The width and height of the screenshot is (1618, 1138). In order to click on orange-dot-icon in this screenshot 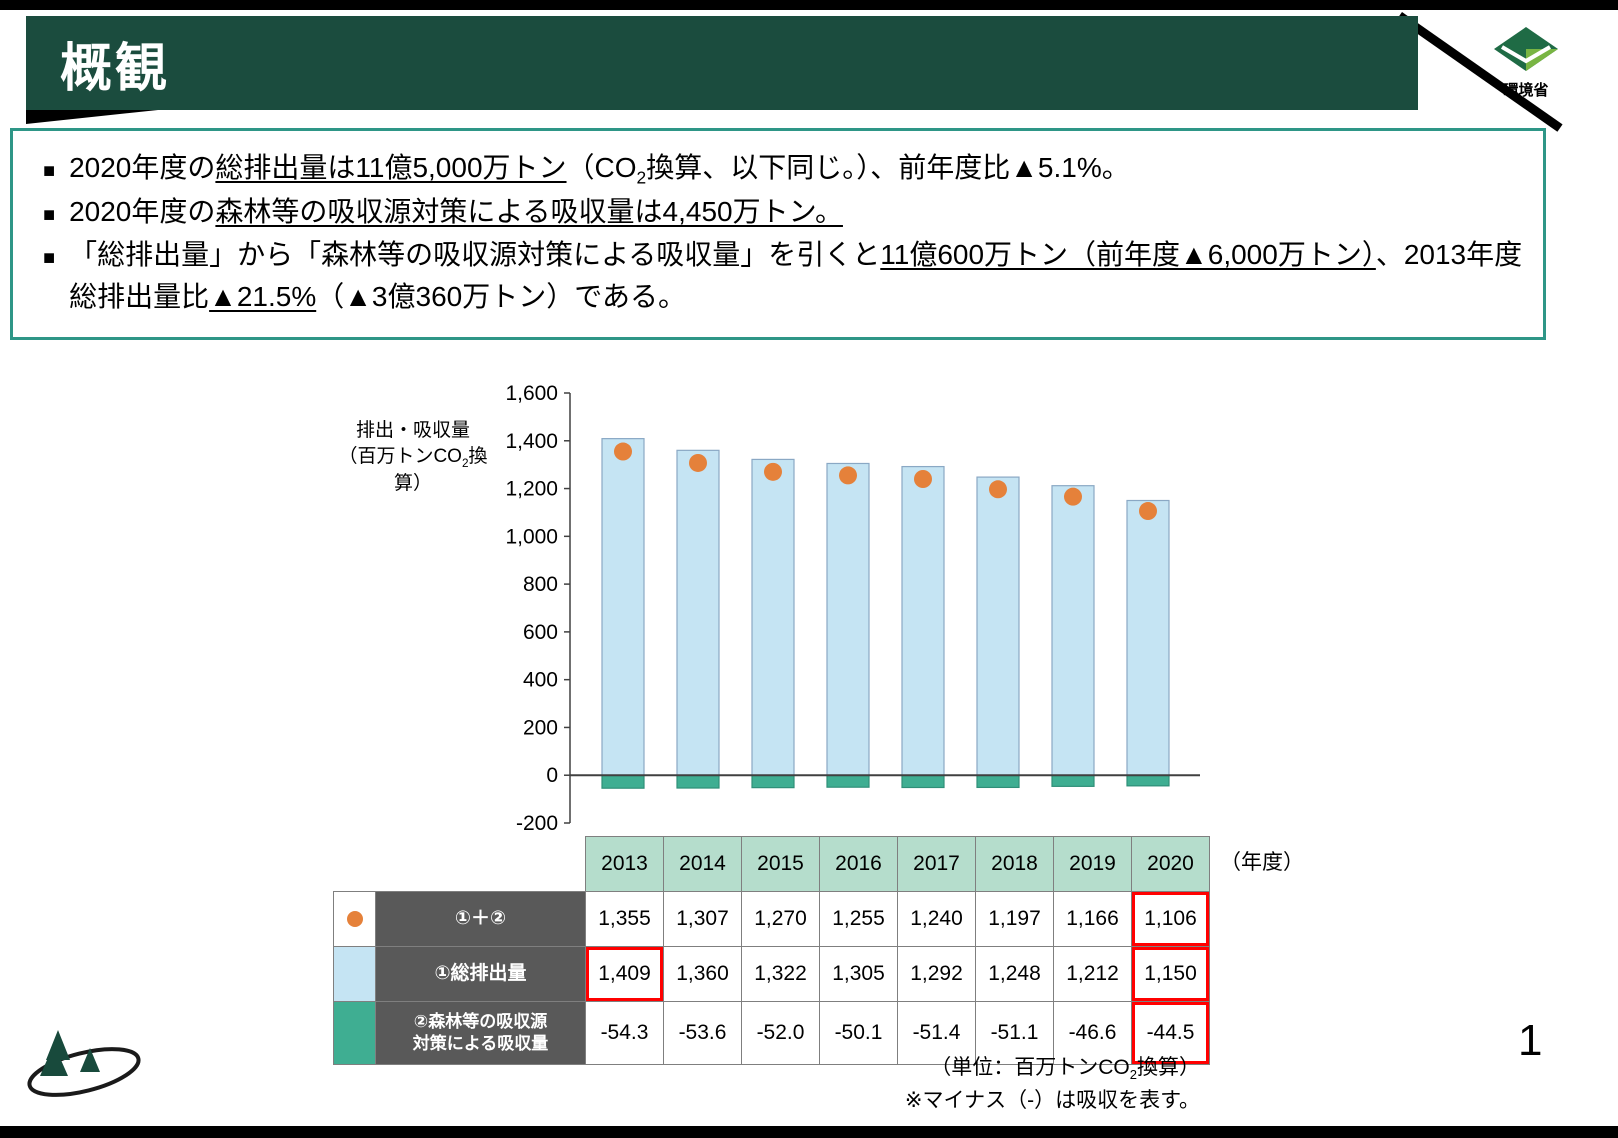, I will do `click(354, 918)`.